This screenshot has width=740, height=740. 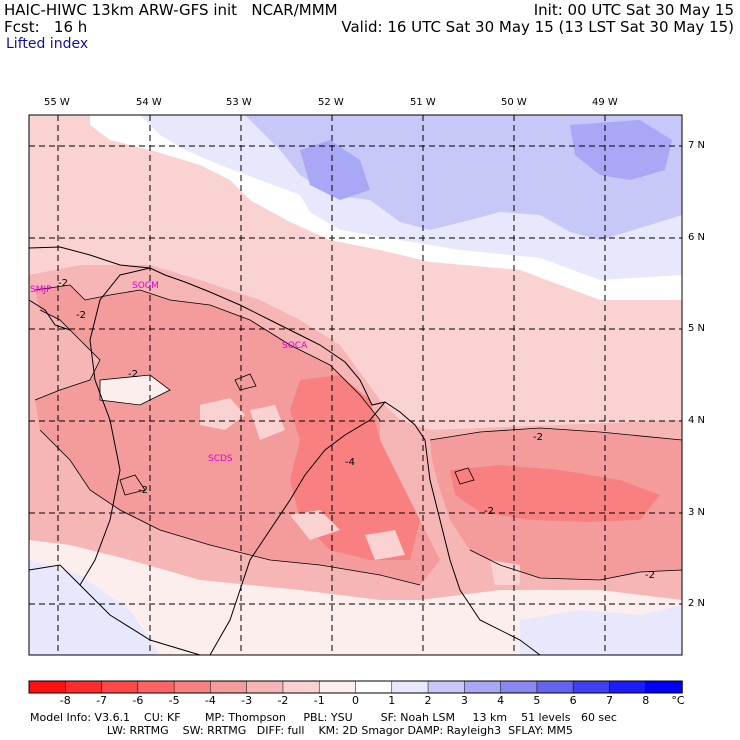 I want to click on field-name: Lifted index, so click(x=47, y=44).